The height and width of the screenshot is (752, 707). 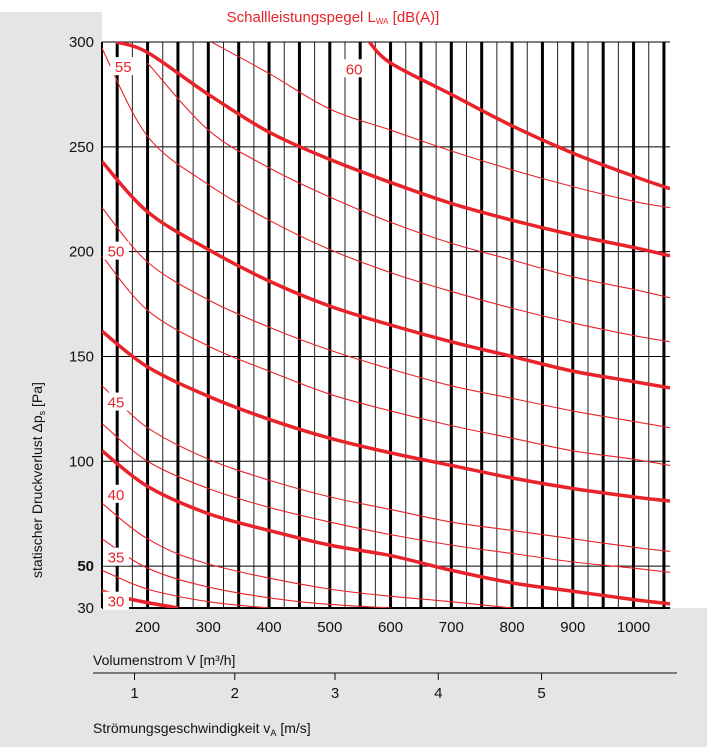 I want to click on x-tick-label: 1000, so click(x=633, y=627).